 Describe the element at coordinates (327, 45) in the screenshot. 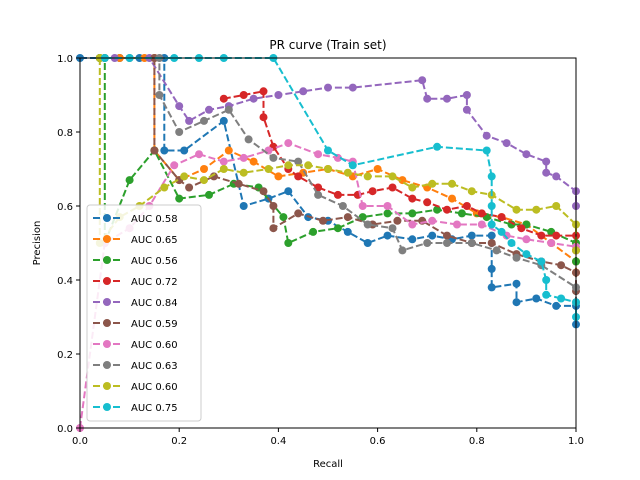

I see `chart-title: PR curve (Train set)` at that location.